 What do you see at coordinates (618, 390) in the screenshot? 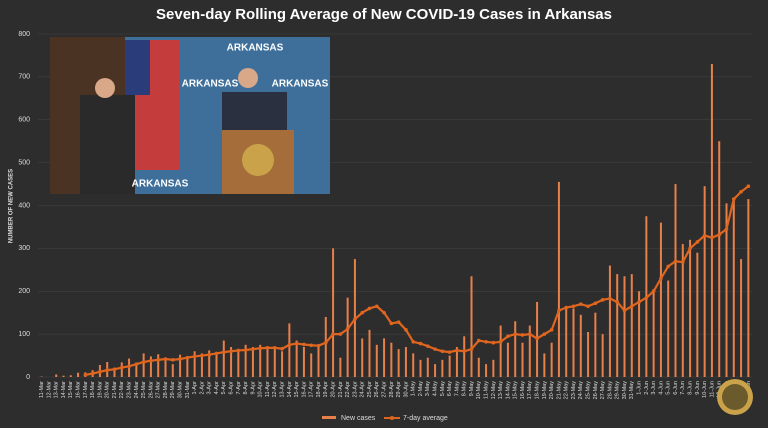
I see `x-tick-label: 29-May` at bounding box center [618, 390].